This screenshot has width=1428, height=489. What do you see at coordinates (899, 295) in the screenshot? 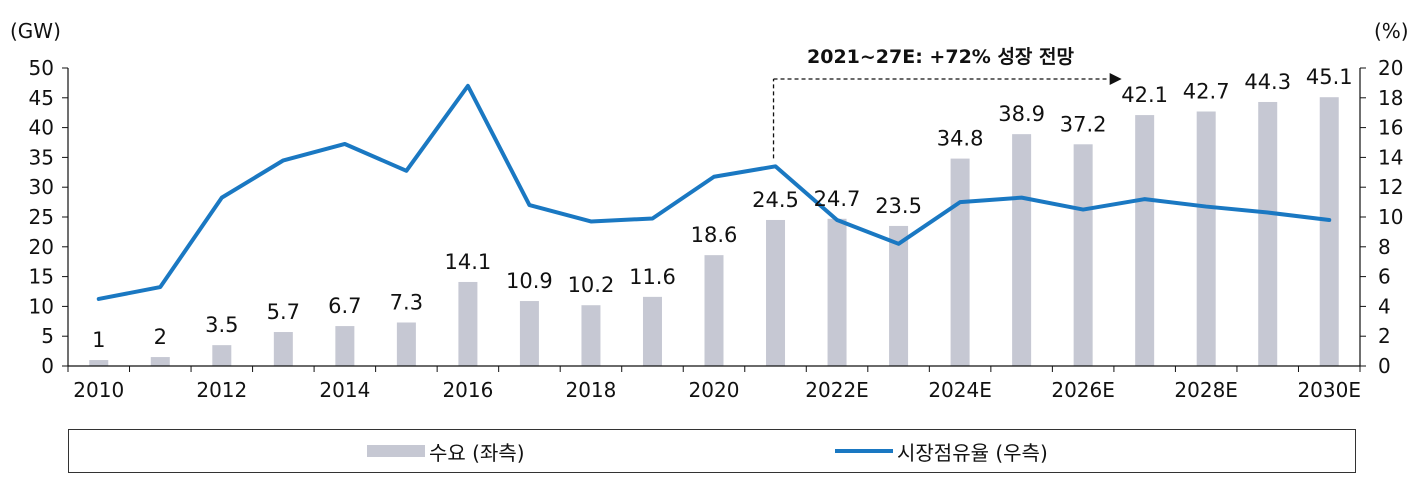
I see `bar-2023E` at bounding box center [899, 295].